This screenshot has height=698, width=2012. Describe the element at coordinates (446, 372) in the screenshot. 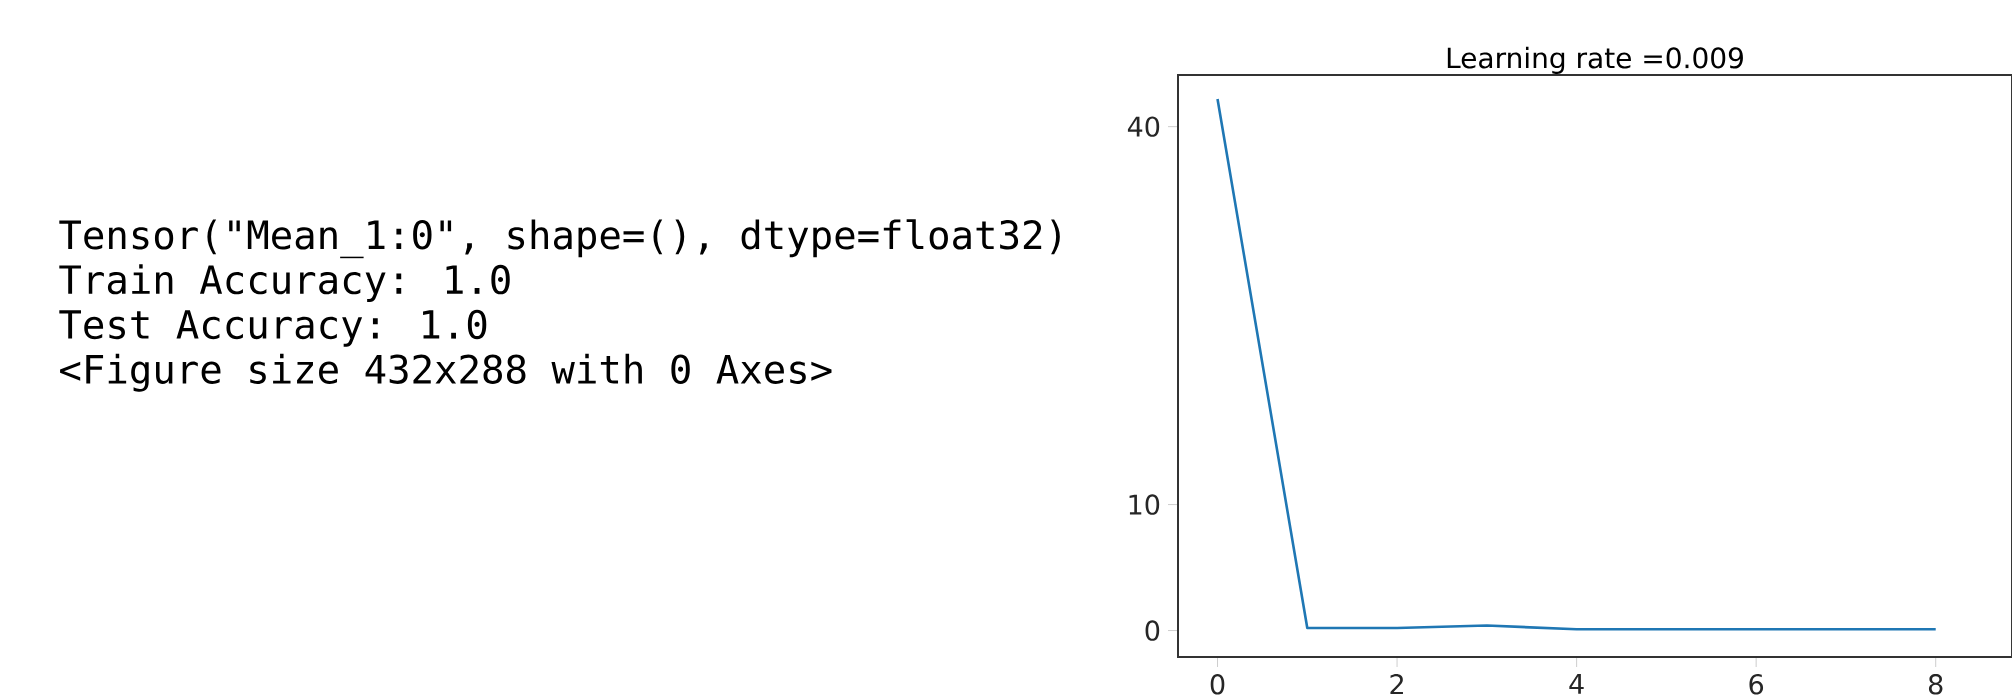

I see `text: <Figure size 432x288 with 0 Axes>` at that location.